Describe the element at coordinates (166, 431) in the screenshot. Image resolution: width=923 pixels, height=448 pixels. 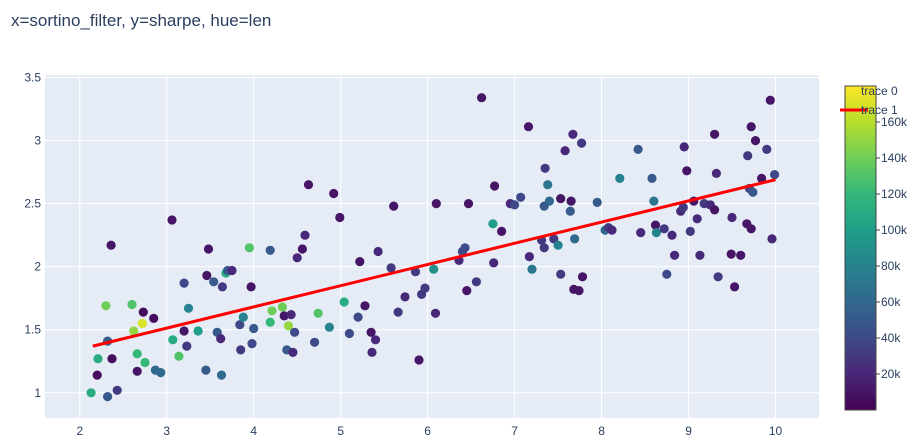
I see `x-tick-label: 3` at that location.